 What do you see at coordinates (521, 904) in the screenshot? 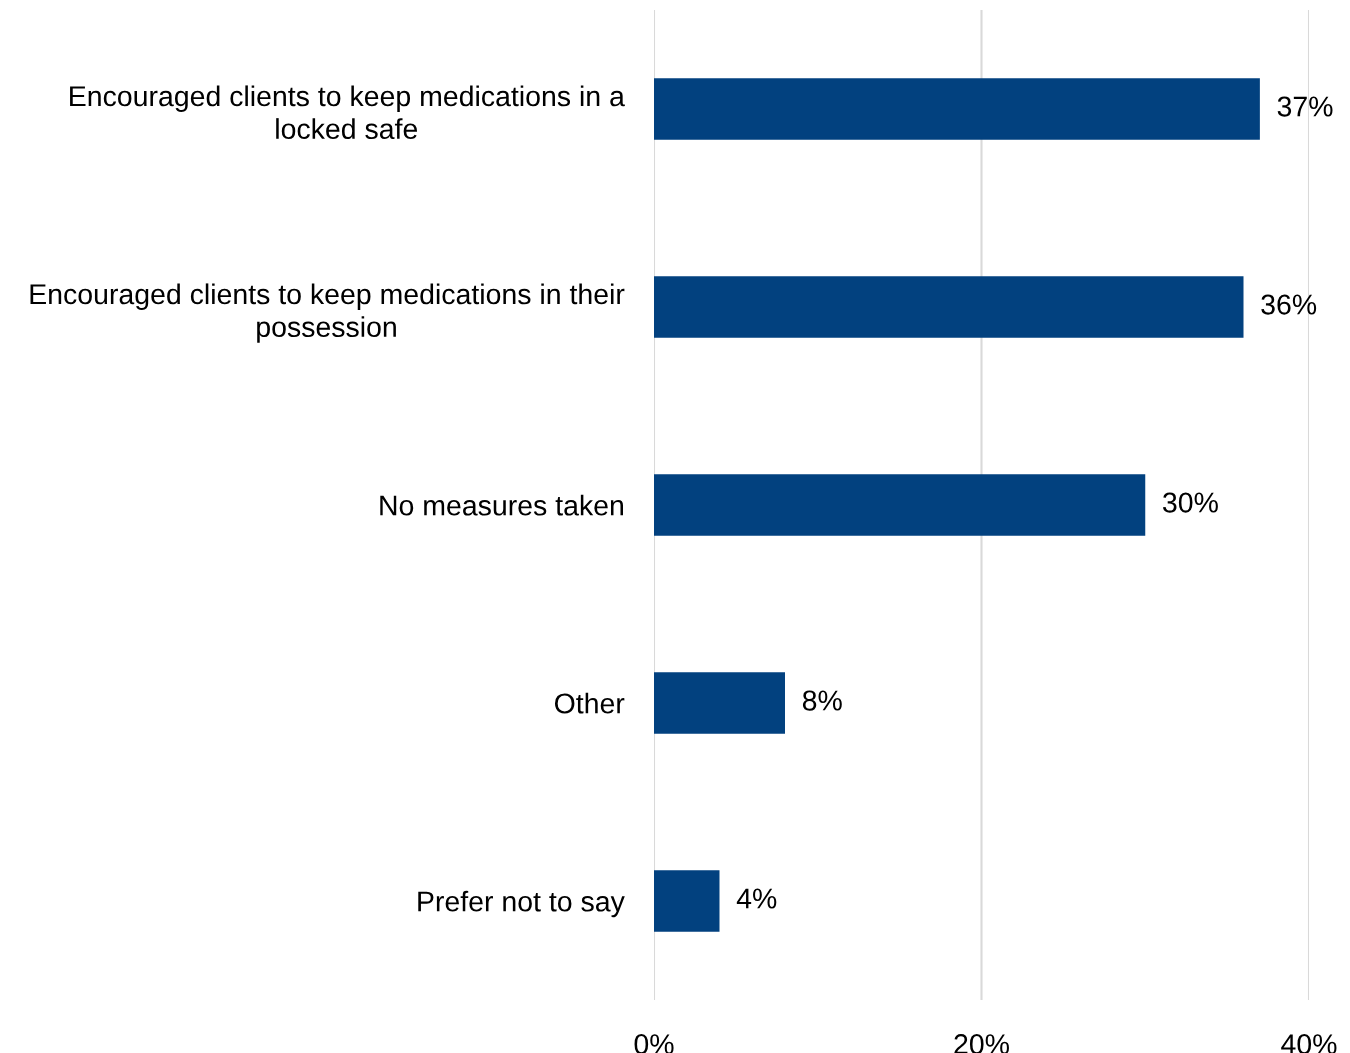
I see `y-tick-label: Prefer not to say` at bounding box center [521, 904].